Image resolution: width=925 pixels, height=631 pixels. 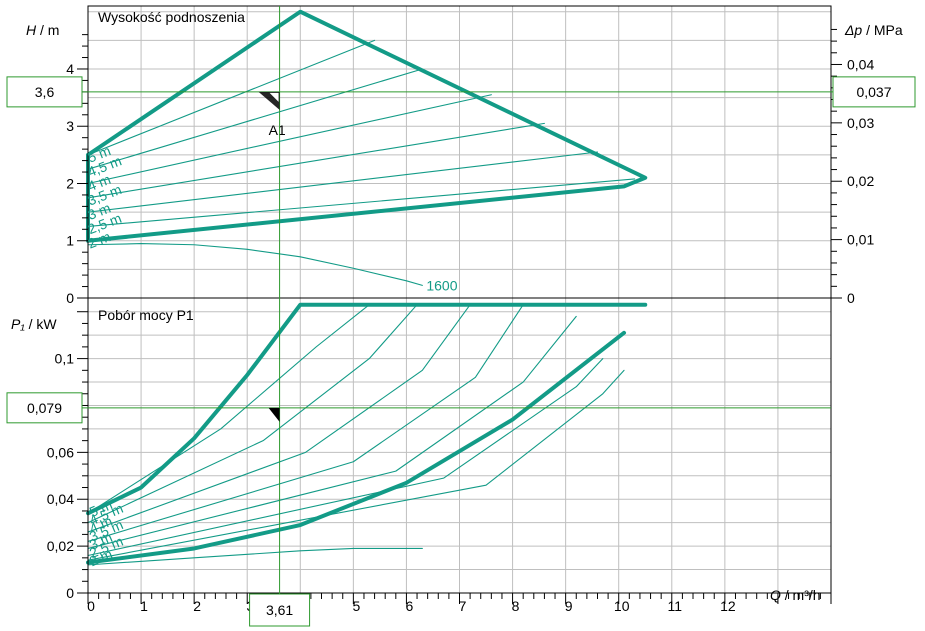 What do you see at coordinates (70, 241) in the screenshot?
I see `head-tick-label: 1` at bounding box center [70, 241].